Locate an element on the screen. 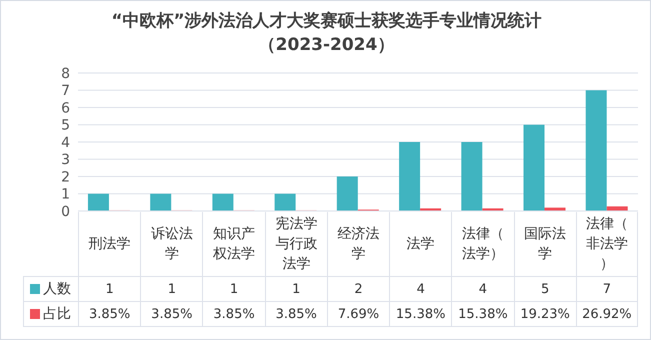 The width and height of the screenshot is (651, 340). data-label: 26.92% is located at coordinates (607, 313).